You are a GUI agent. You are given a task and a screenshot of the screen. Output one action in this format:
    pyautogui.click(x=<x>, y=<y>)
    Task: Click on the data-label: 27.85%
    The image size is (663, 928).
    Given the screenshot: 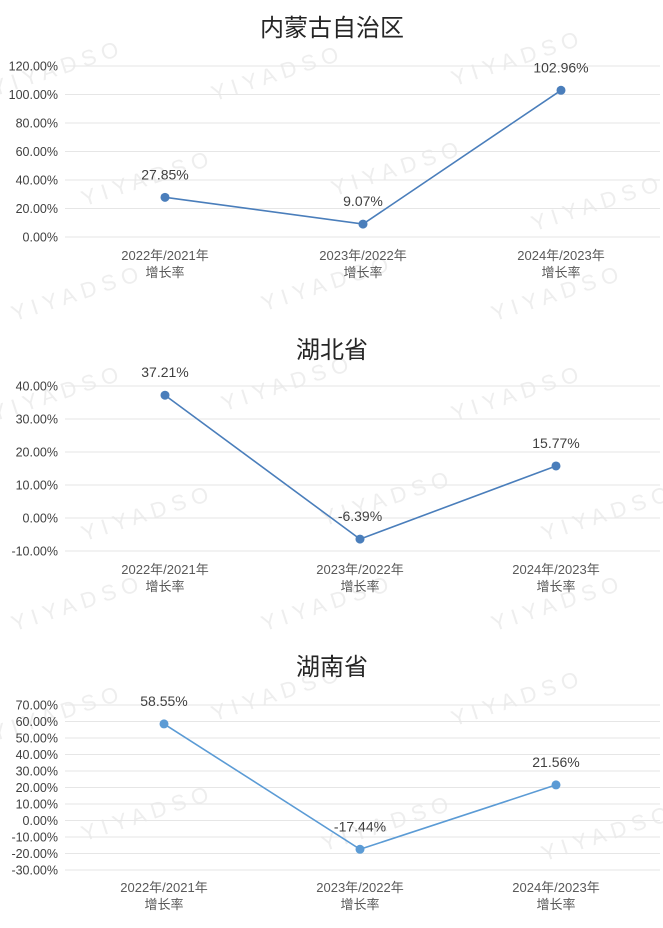 What is the action you would take?
    pyautogui.click(x=164, y=174)
    